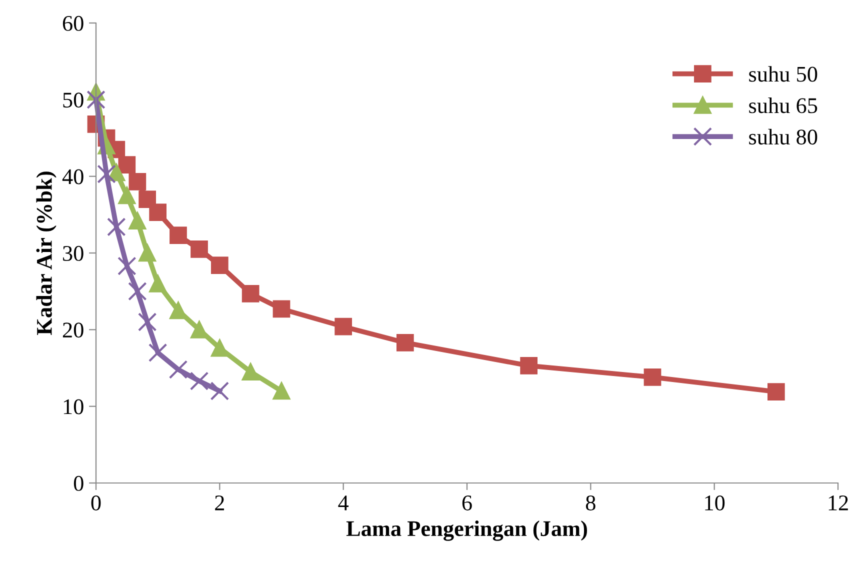  What do you see at coordinates (783, 106) in the screenshot?
I see `legend-label: suhu 65` at bounding box center [783, 106].